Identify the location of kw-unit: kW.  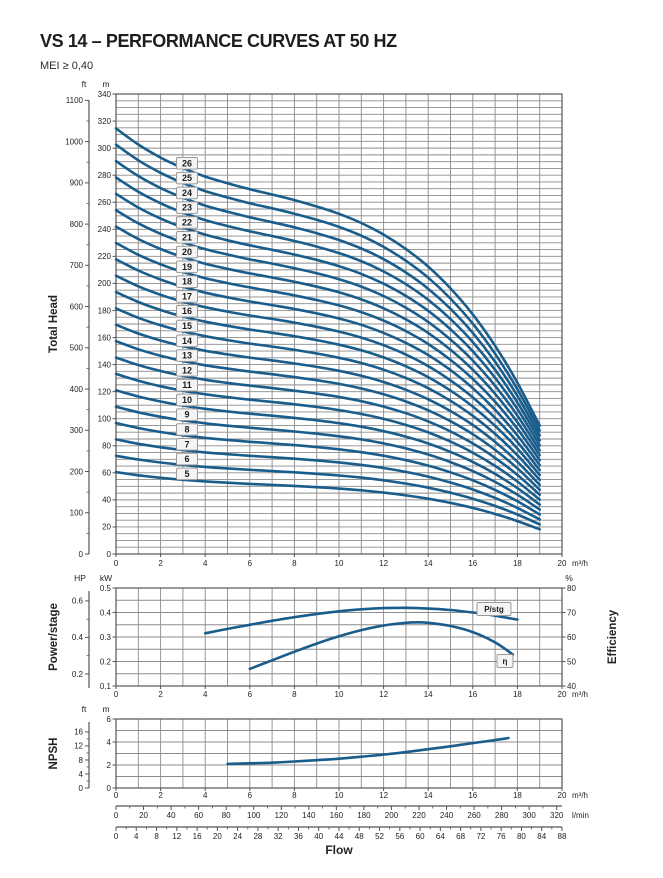
(106, 578).